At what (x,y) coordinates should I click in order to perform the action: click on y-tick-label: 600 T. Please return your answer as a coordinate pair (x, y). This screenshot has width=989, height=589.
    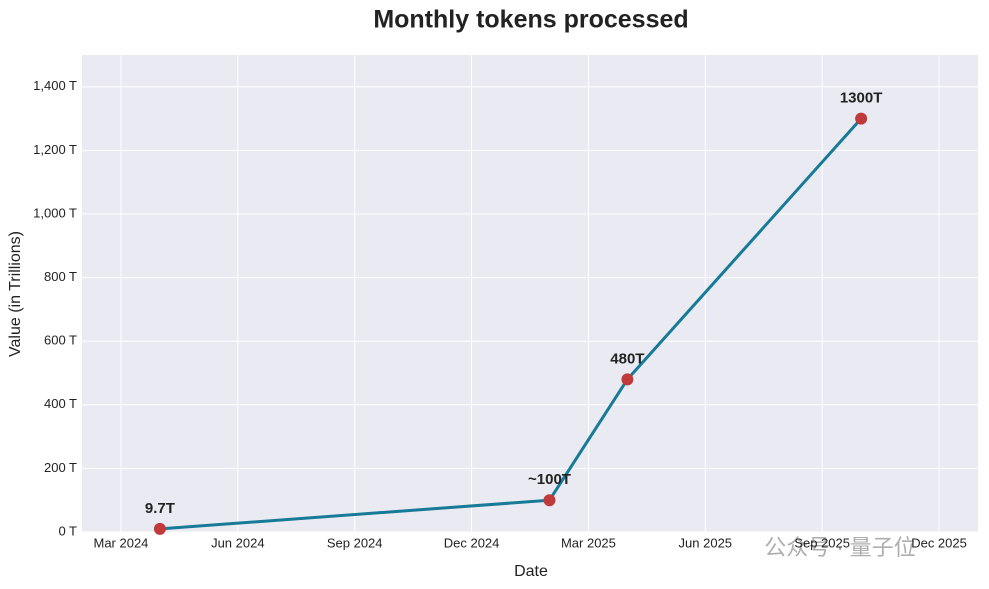
    Looking at the image, I should click on (60, 340).